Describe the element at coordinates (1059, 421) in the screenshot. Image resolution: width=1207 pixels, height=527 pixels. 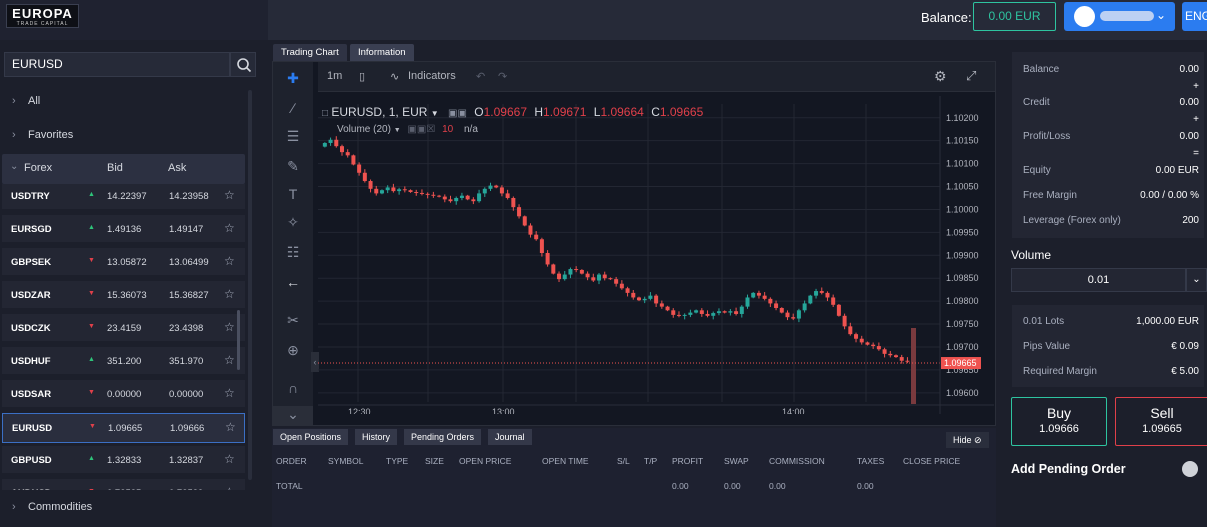
I see `buy-button: Buy 1.09666` at that location.